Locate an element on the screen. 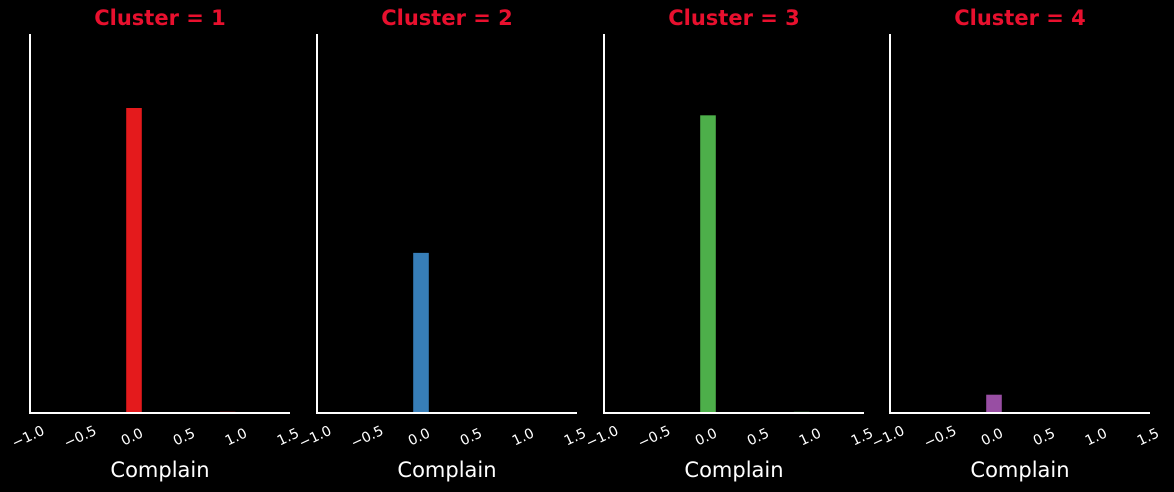 The width and height of the screenshot is (1174, 492). x-tick-label-2-2: −0.5 is located at coordinates (368, 437).